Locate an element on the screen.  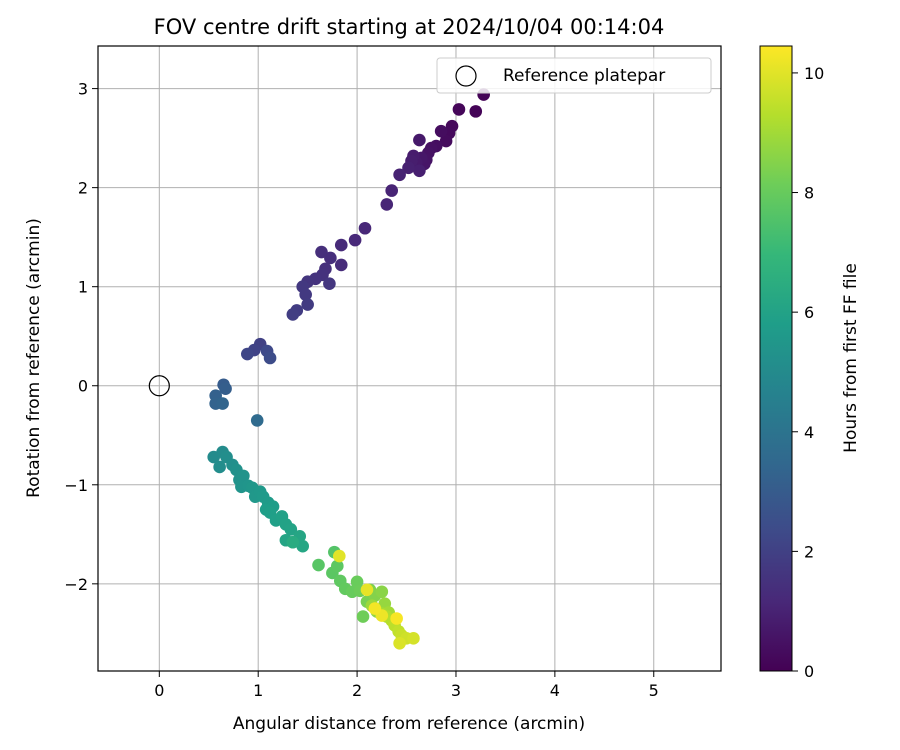
reference-platepar-marker is located at coordinates (159, 386).